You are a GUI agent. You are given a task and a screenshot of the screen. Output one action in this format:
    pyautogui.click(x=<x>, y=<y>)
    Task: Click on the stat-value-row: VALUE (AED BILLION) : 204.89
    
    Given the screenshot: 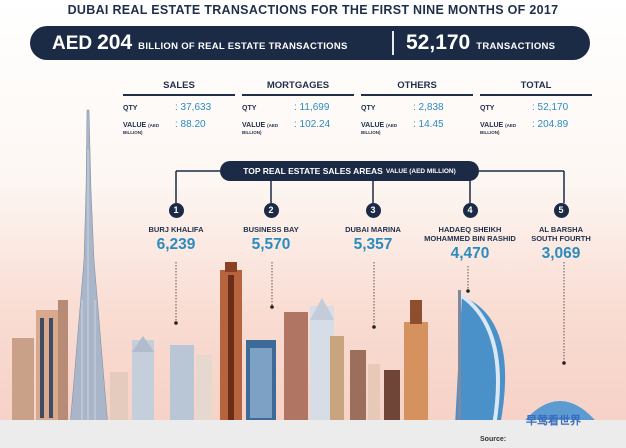 What is the action you would take?
    pyautogui.click(x=536, y=127)
    